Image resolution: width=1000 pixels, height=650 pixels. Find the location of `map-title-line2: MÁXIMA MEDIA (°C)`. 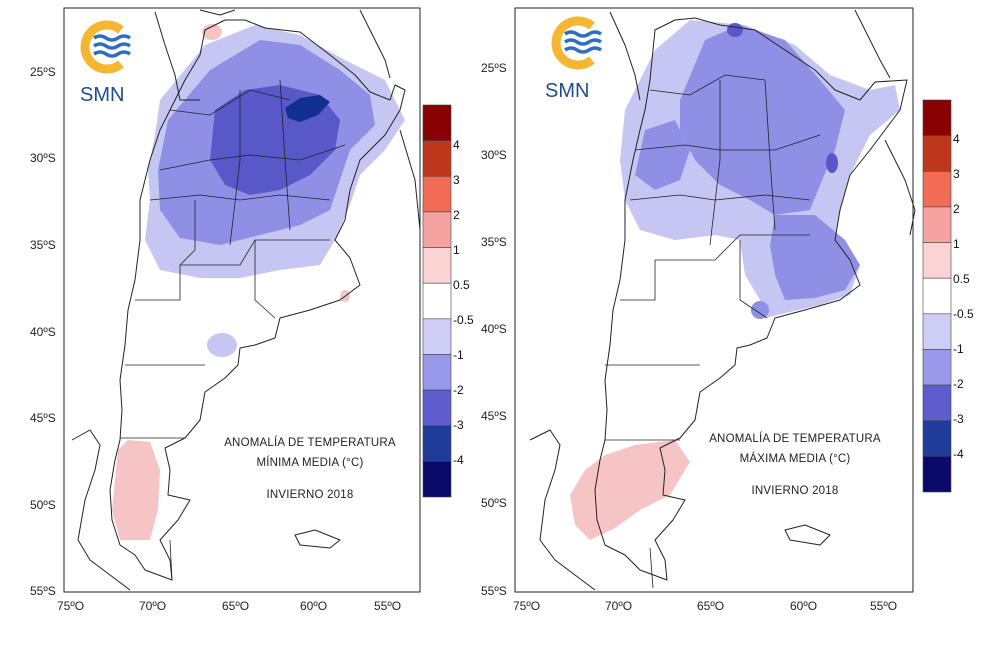

map-title-line2: MÁXIMA MEDIA (°C) is located at coordinates (795, 458).